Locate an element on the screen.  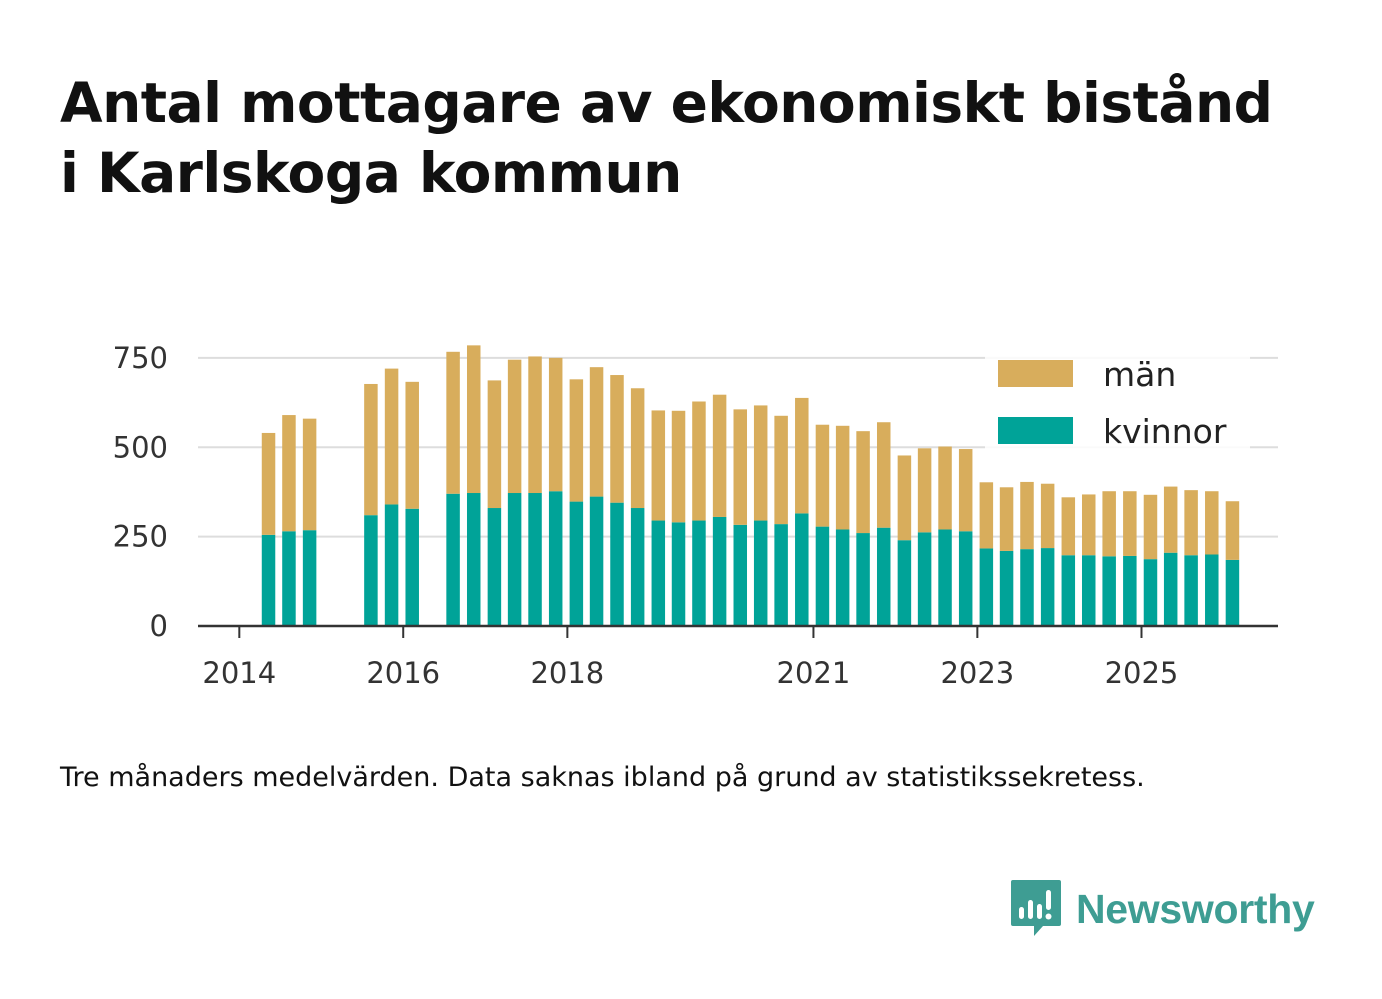
x-tick-label: 2016 is located at coordinates (403, 673).